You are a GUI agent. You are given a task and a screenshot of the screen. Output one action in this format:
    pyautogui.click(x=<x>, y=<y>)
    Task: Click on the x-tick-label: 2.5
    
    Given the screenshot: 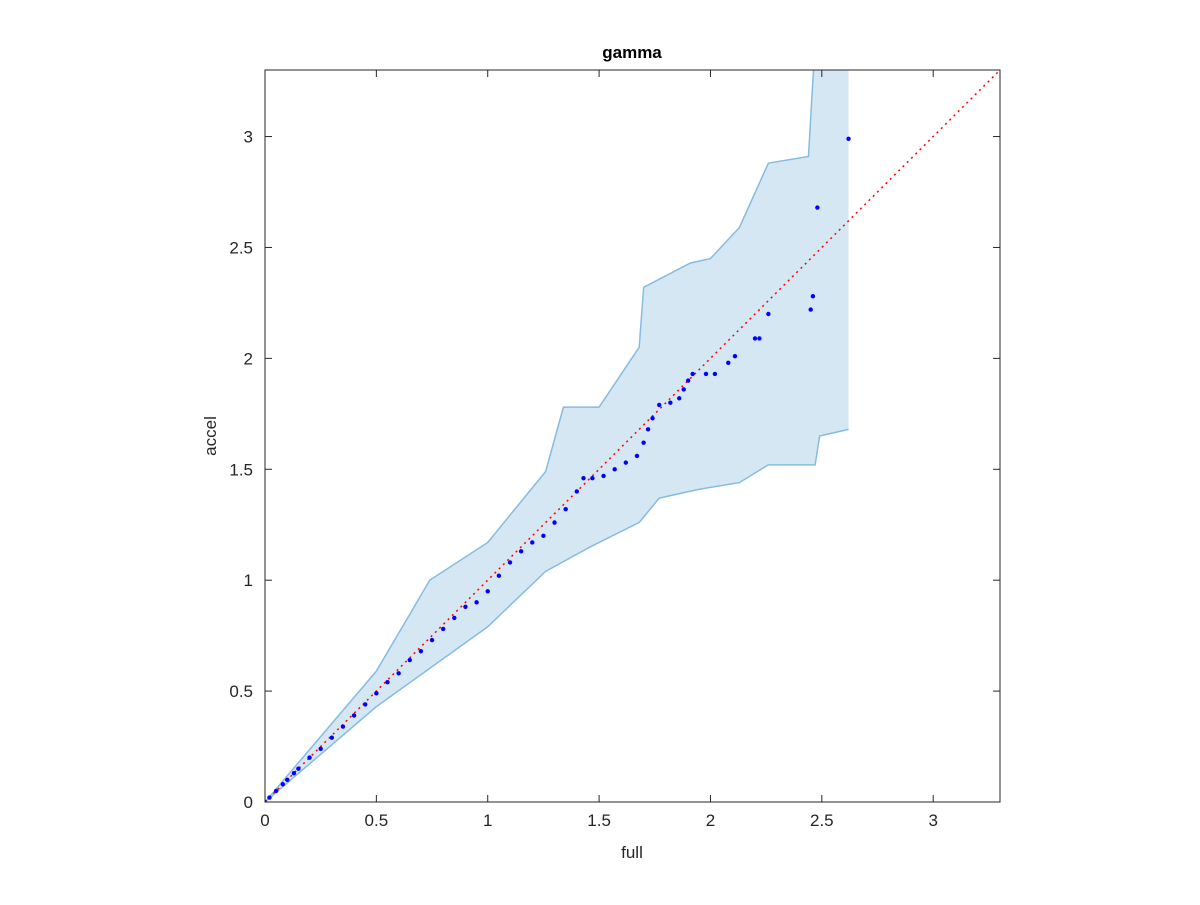 What is the action you would take?
    pyautogui.click(x=822, y=820)
    